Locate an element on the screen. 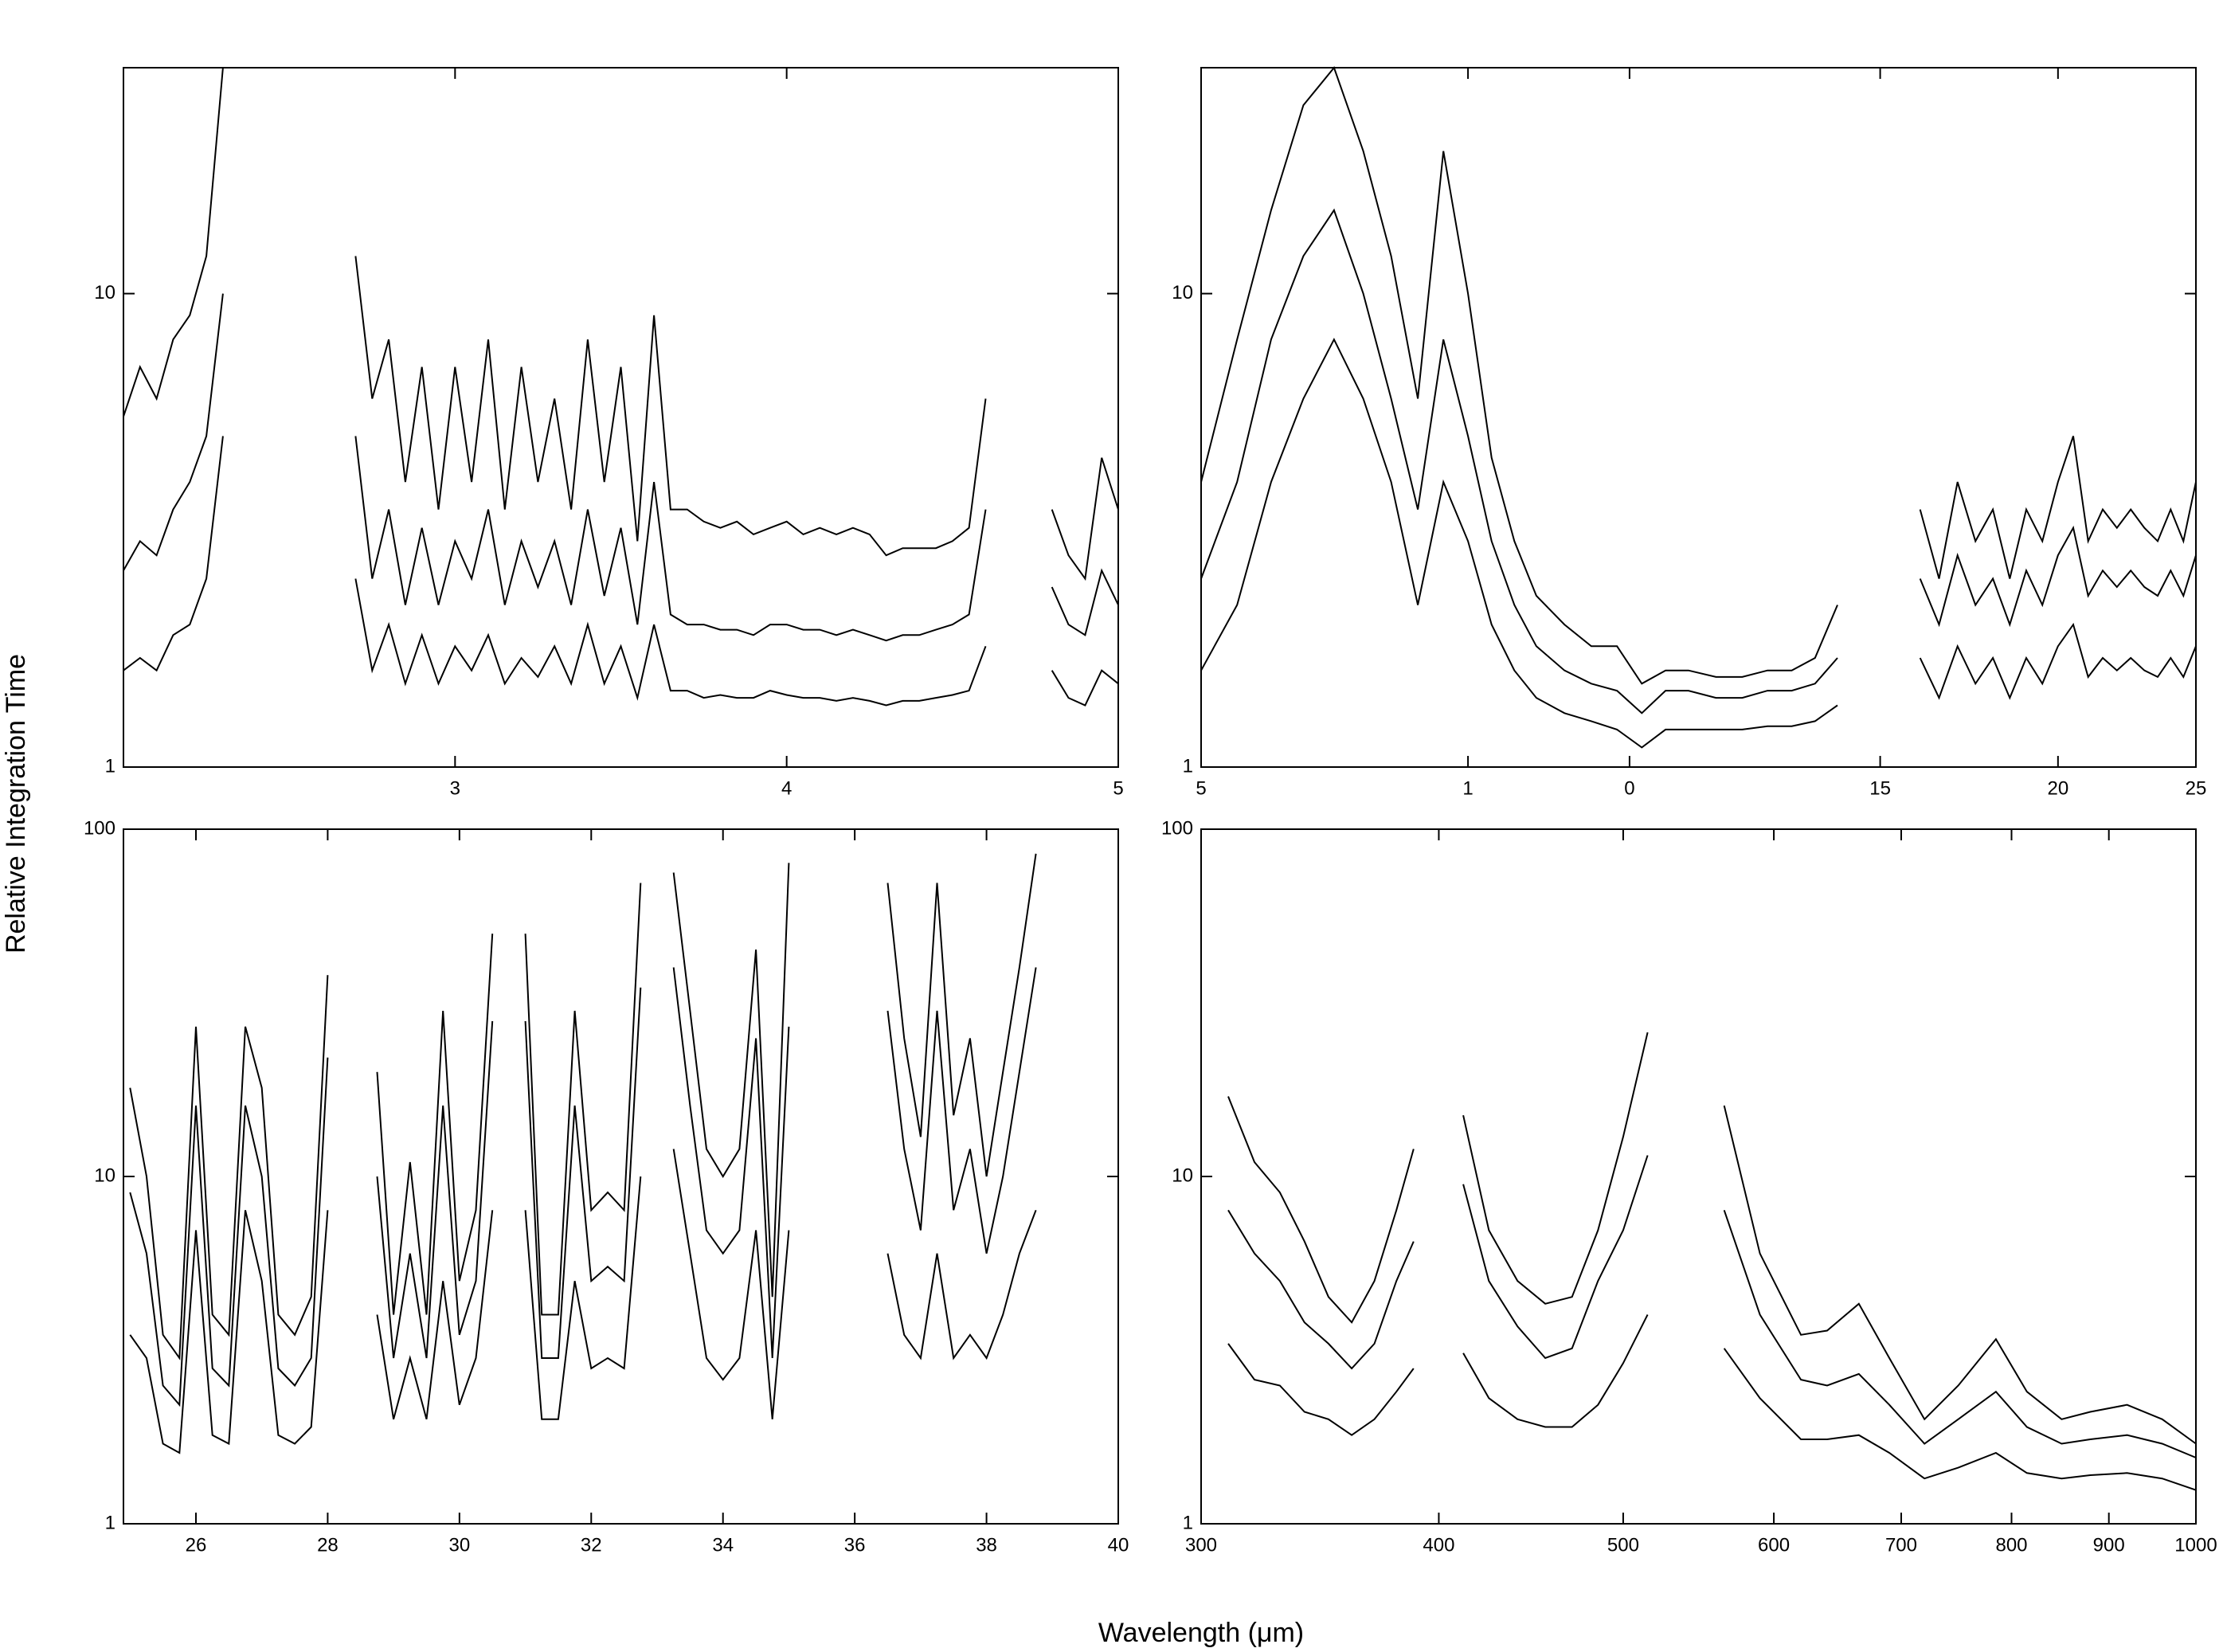 This screenshot has width=2223, height=1652. x-tick-label: 40 is located at coordinates (1118, 1545).